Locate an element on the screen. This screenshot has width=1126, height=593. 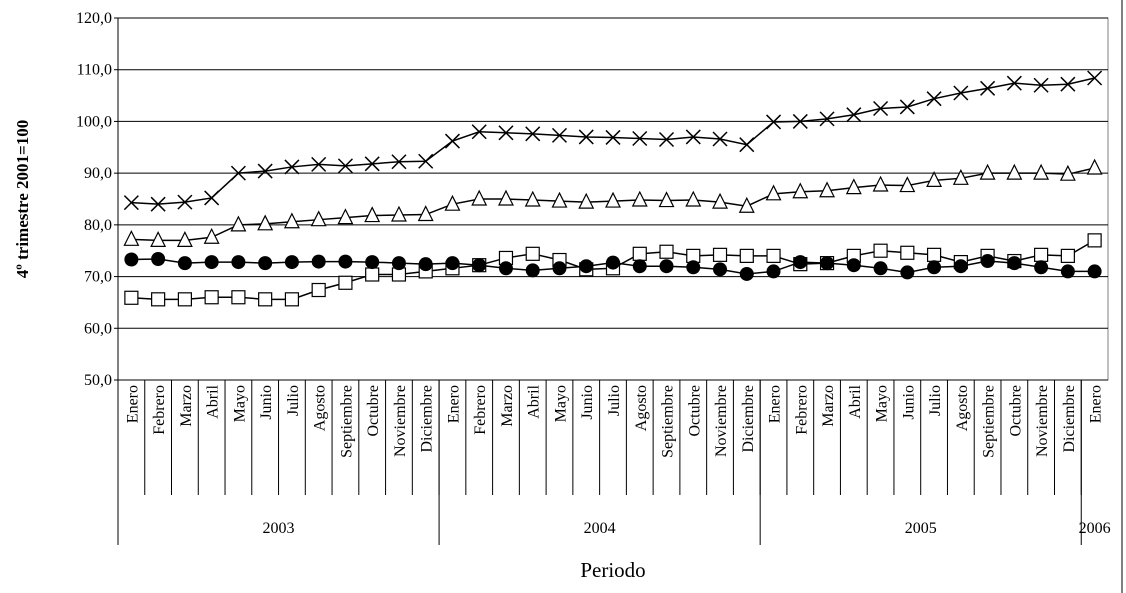
y-tick-label: 110,0 is located at coordinates (94, 70).